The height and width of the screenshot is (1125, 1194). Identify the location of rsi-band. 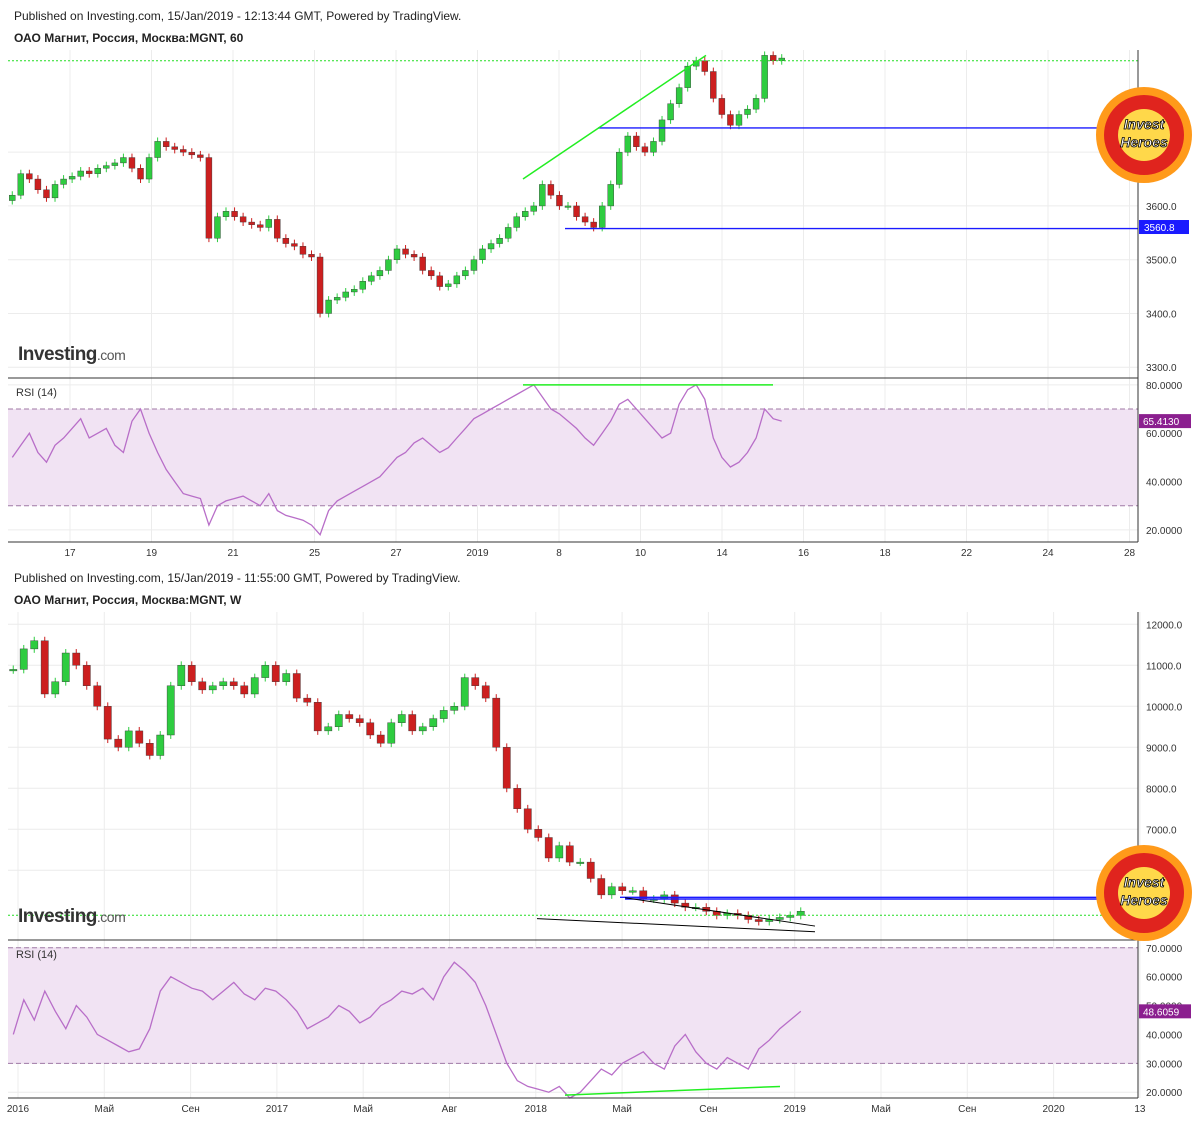
(573, 1005).